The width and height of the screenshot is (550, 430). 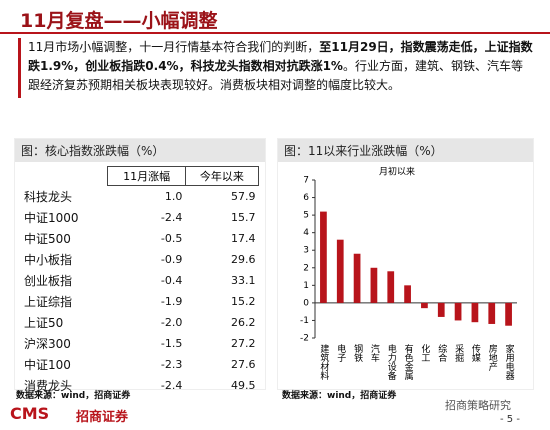 I want to click on table-cell: 57.9, so click(x=243, y=196).